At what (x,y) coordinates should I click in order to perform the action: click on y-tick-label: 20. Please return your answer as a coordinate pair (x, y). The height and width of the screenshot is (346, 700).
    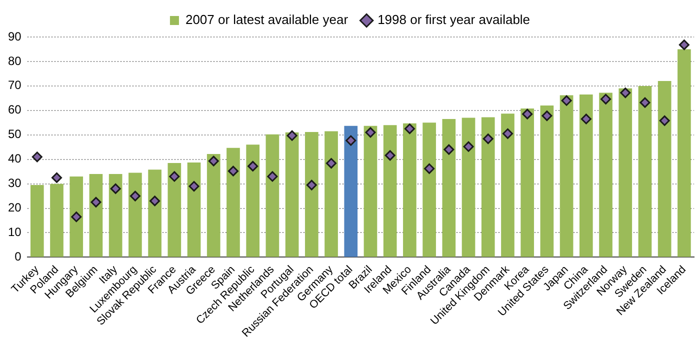
    Looking at the image, I should click on (15, 207).